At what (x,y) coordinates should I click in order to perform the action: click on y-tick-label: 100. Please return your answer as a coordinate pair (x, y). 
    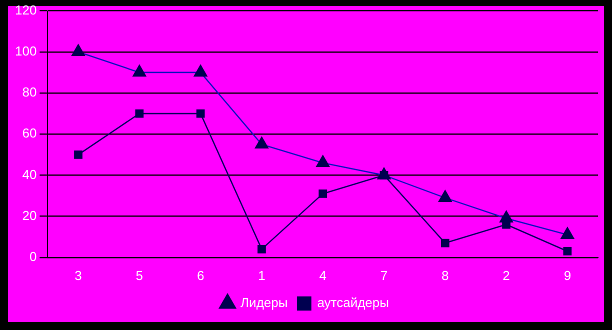
    Looking at the image, I should click on (25, 50).